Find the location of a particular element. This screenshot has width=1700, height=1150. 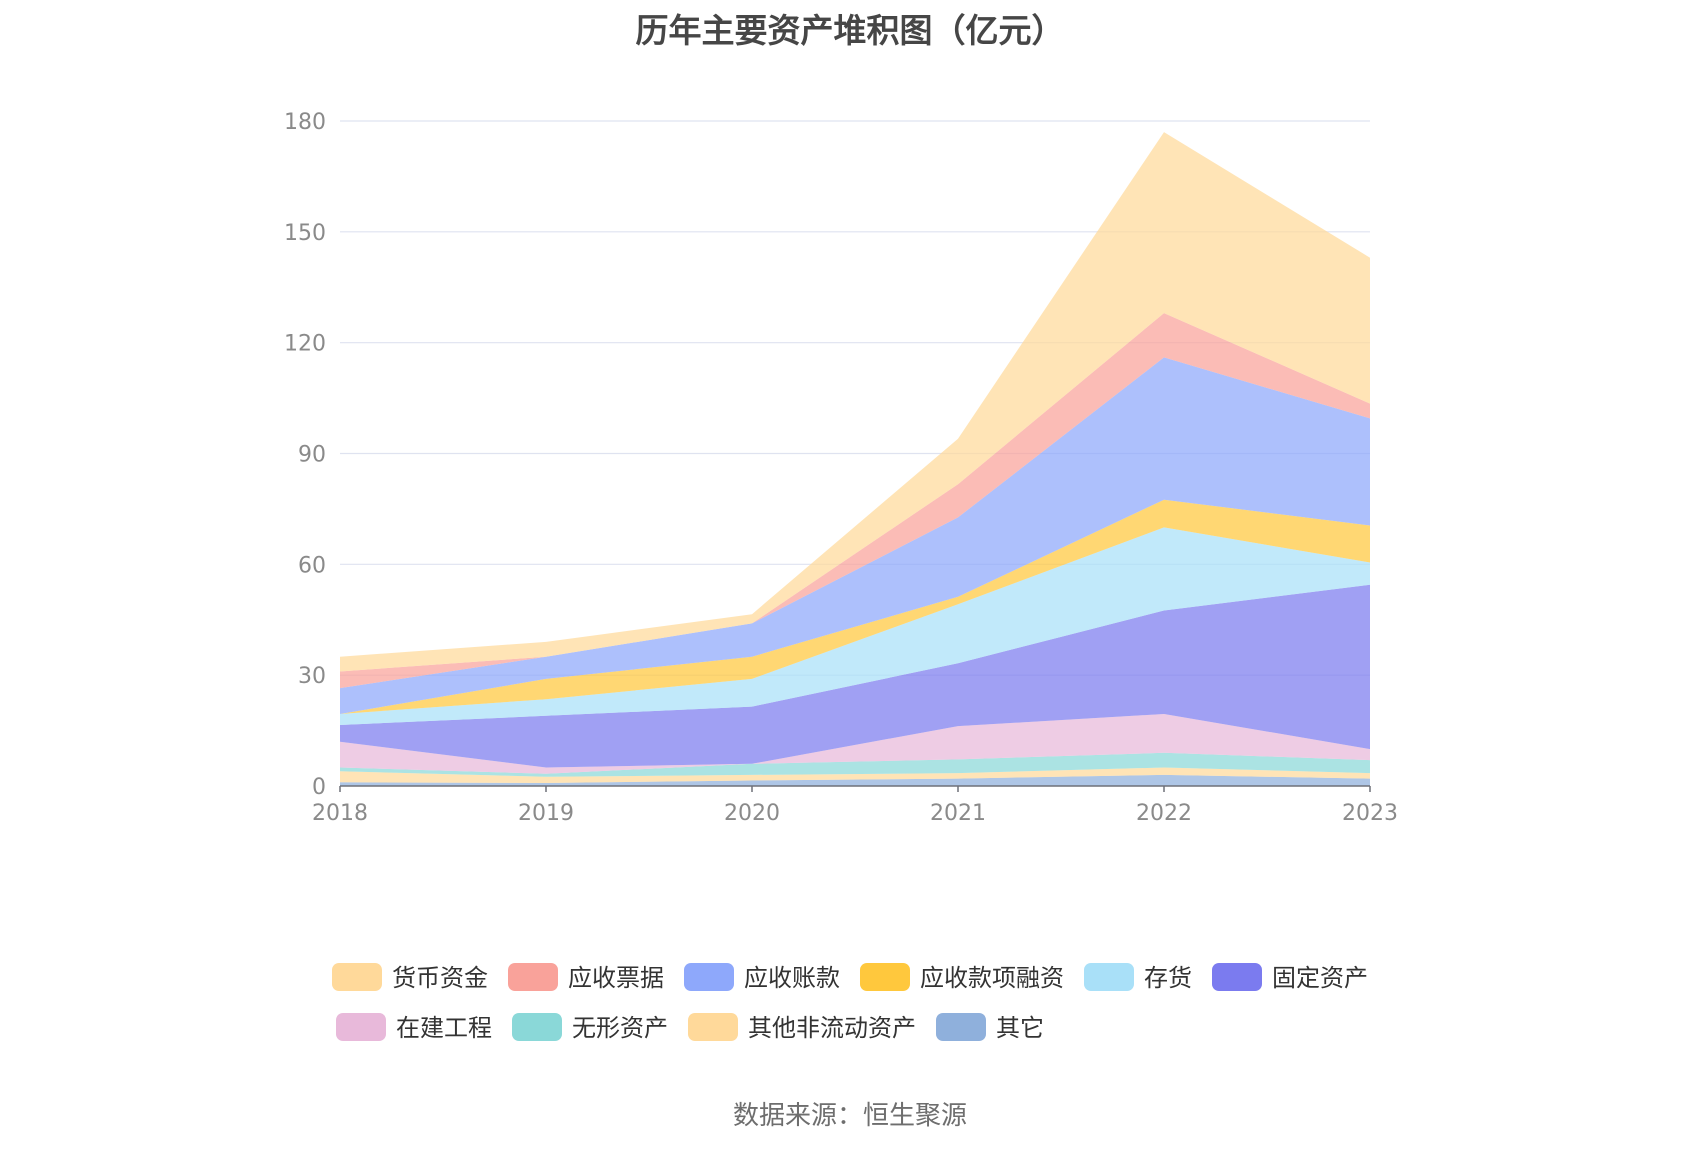

x-tick-label-2018: 2018 is located at coordinates (340, 813).